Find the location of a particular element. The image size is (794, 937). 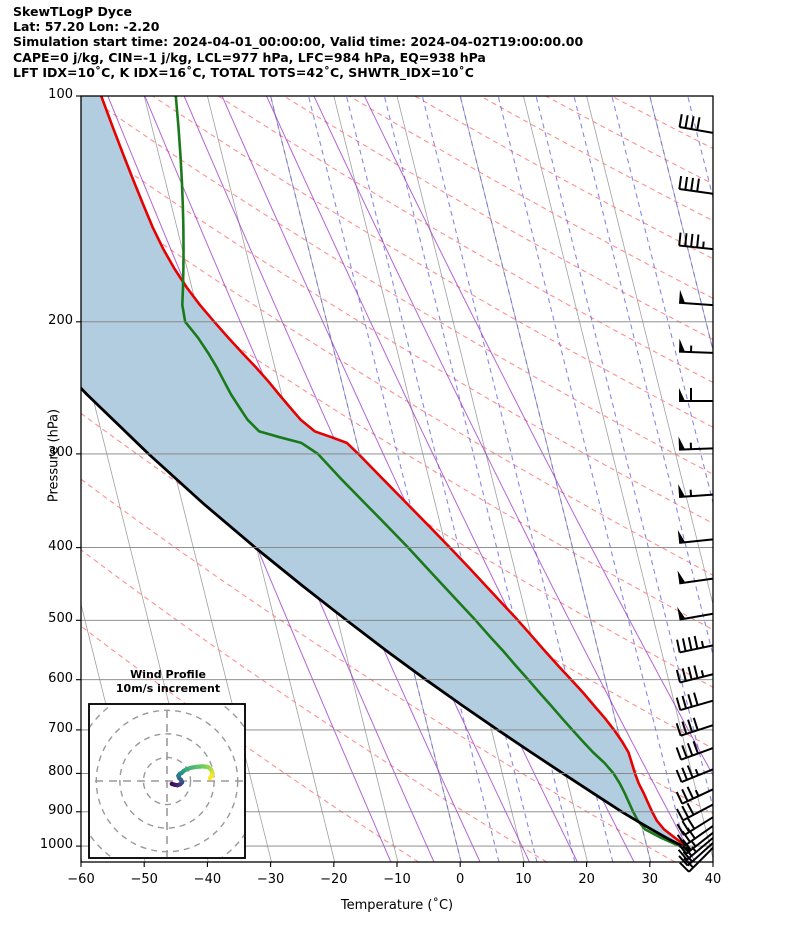

x-axis-label: Temperature (˚C) is located at coordinates (397, 905).